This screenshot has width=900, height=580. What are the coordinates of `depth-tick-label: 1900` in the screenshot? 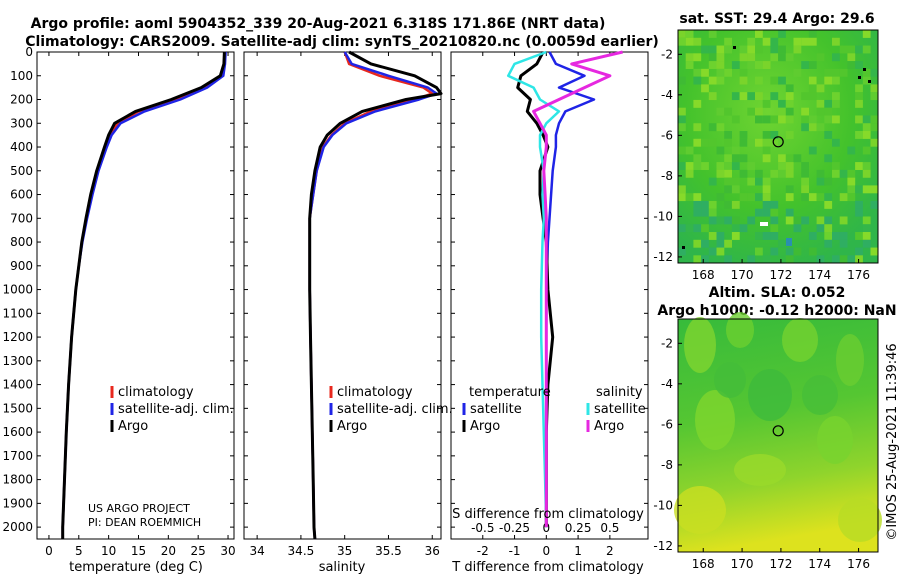 It's located at (17, 503).